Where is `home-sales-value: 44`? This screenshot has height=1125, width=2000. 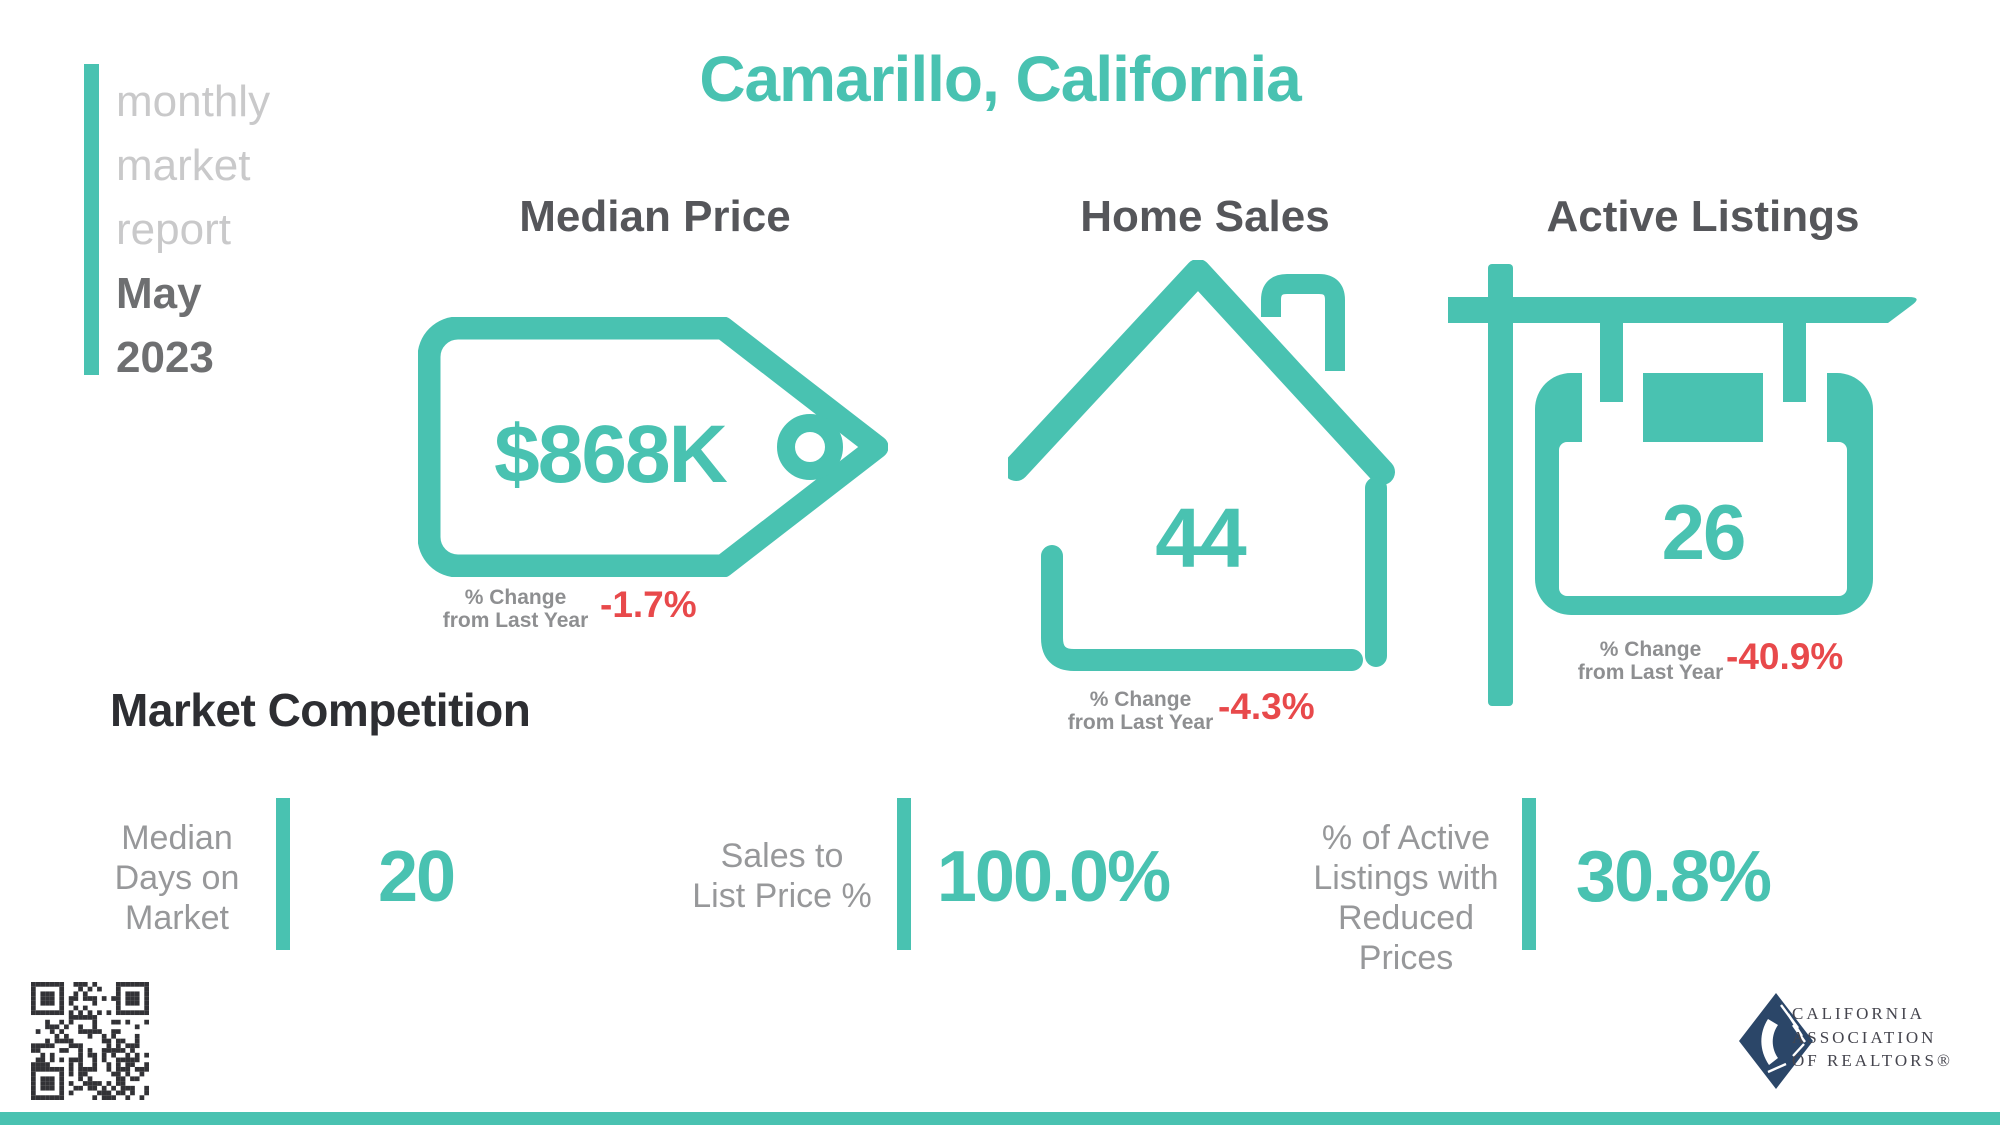 home-sales-value: 44 is located at coordinates (1200, 538).